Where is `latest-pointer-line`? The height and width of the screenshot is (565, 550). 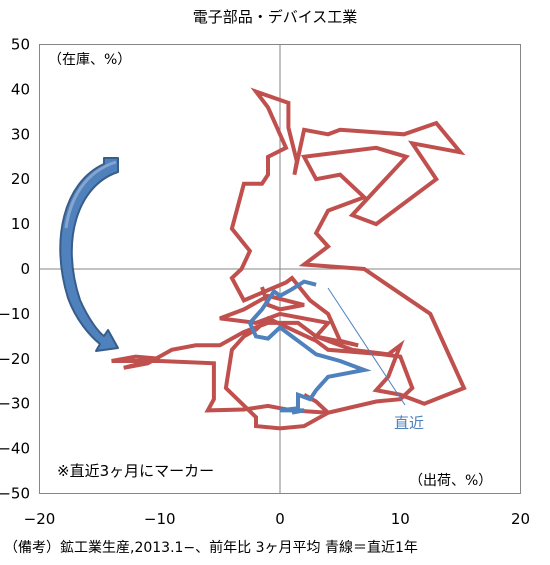 latest-pointer-line is located at coordinates (366, 346).